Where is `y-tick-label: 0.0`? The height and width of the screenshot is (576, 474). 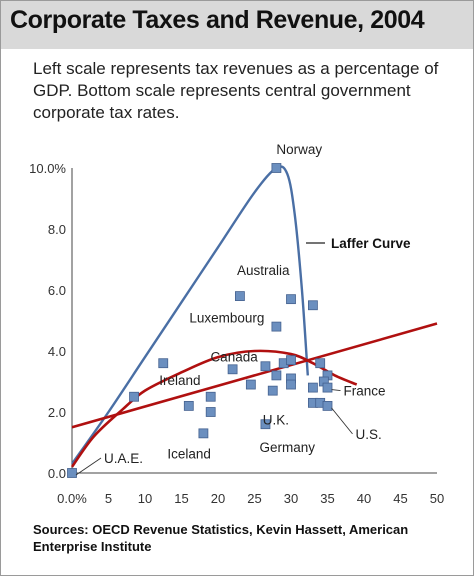
y-tick-label: 0.0 is located at coordinates (57, 473).